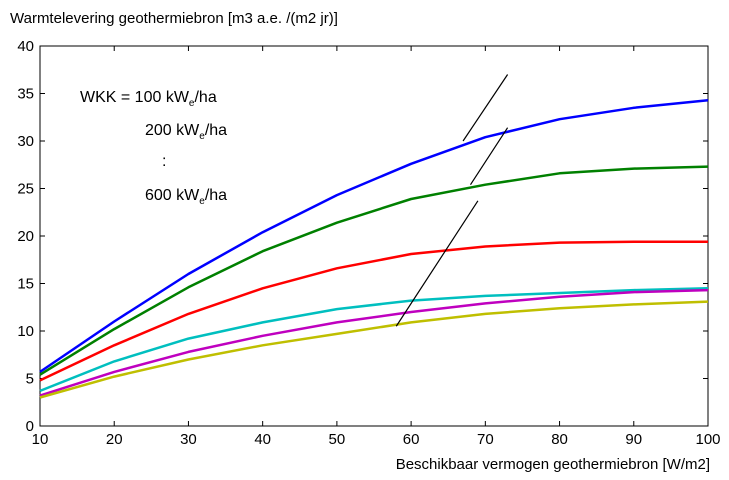  I want to click on x-tick-label: 30, so click(188, 439).